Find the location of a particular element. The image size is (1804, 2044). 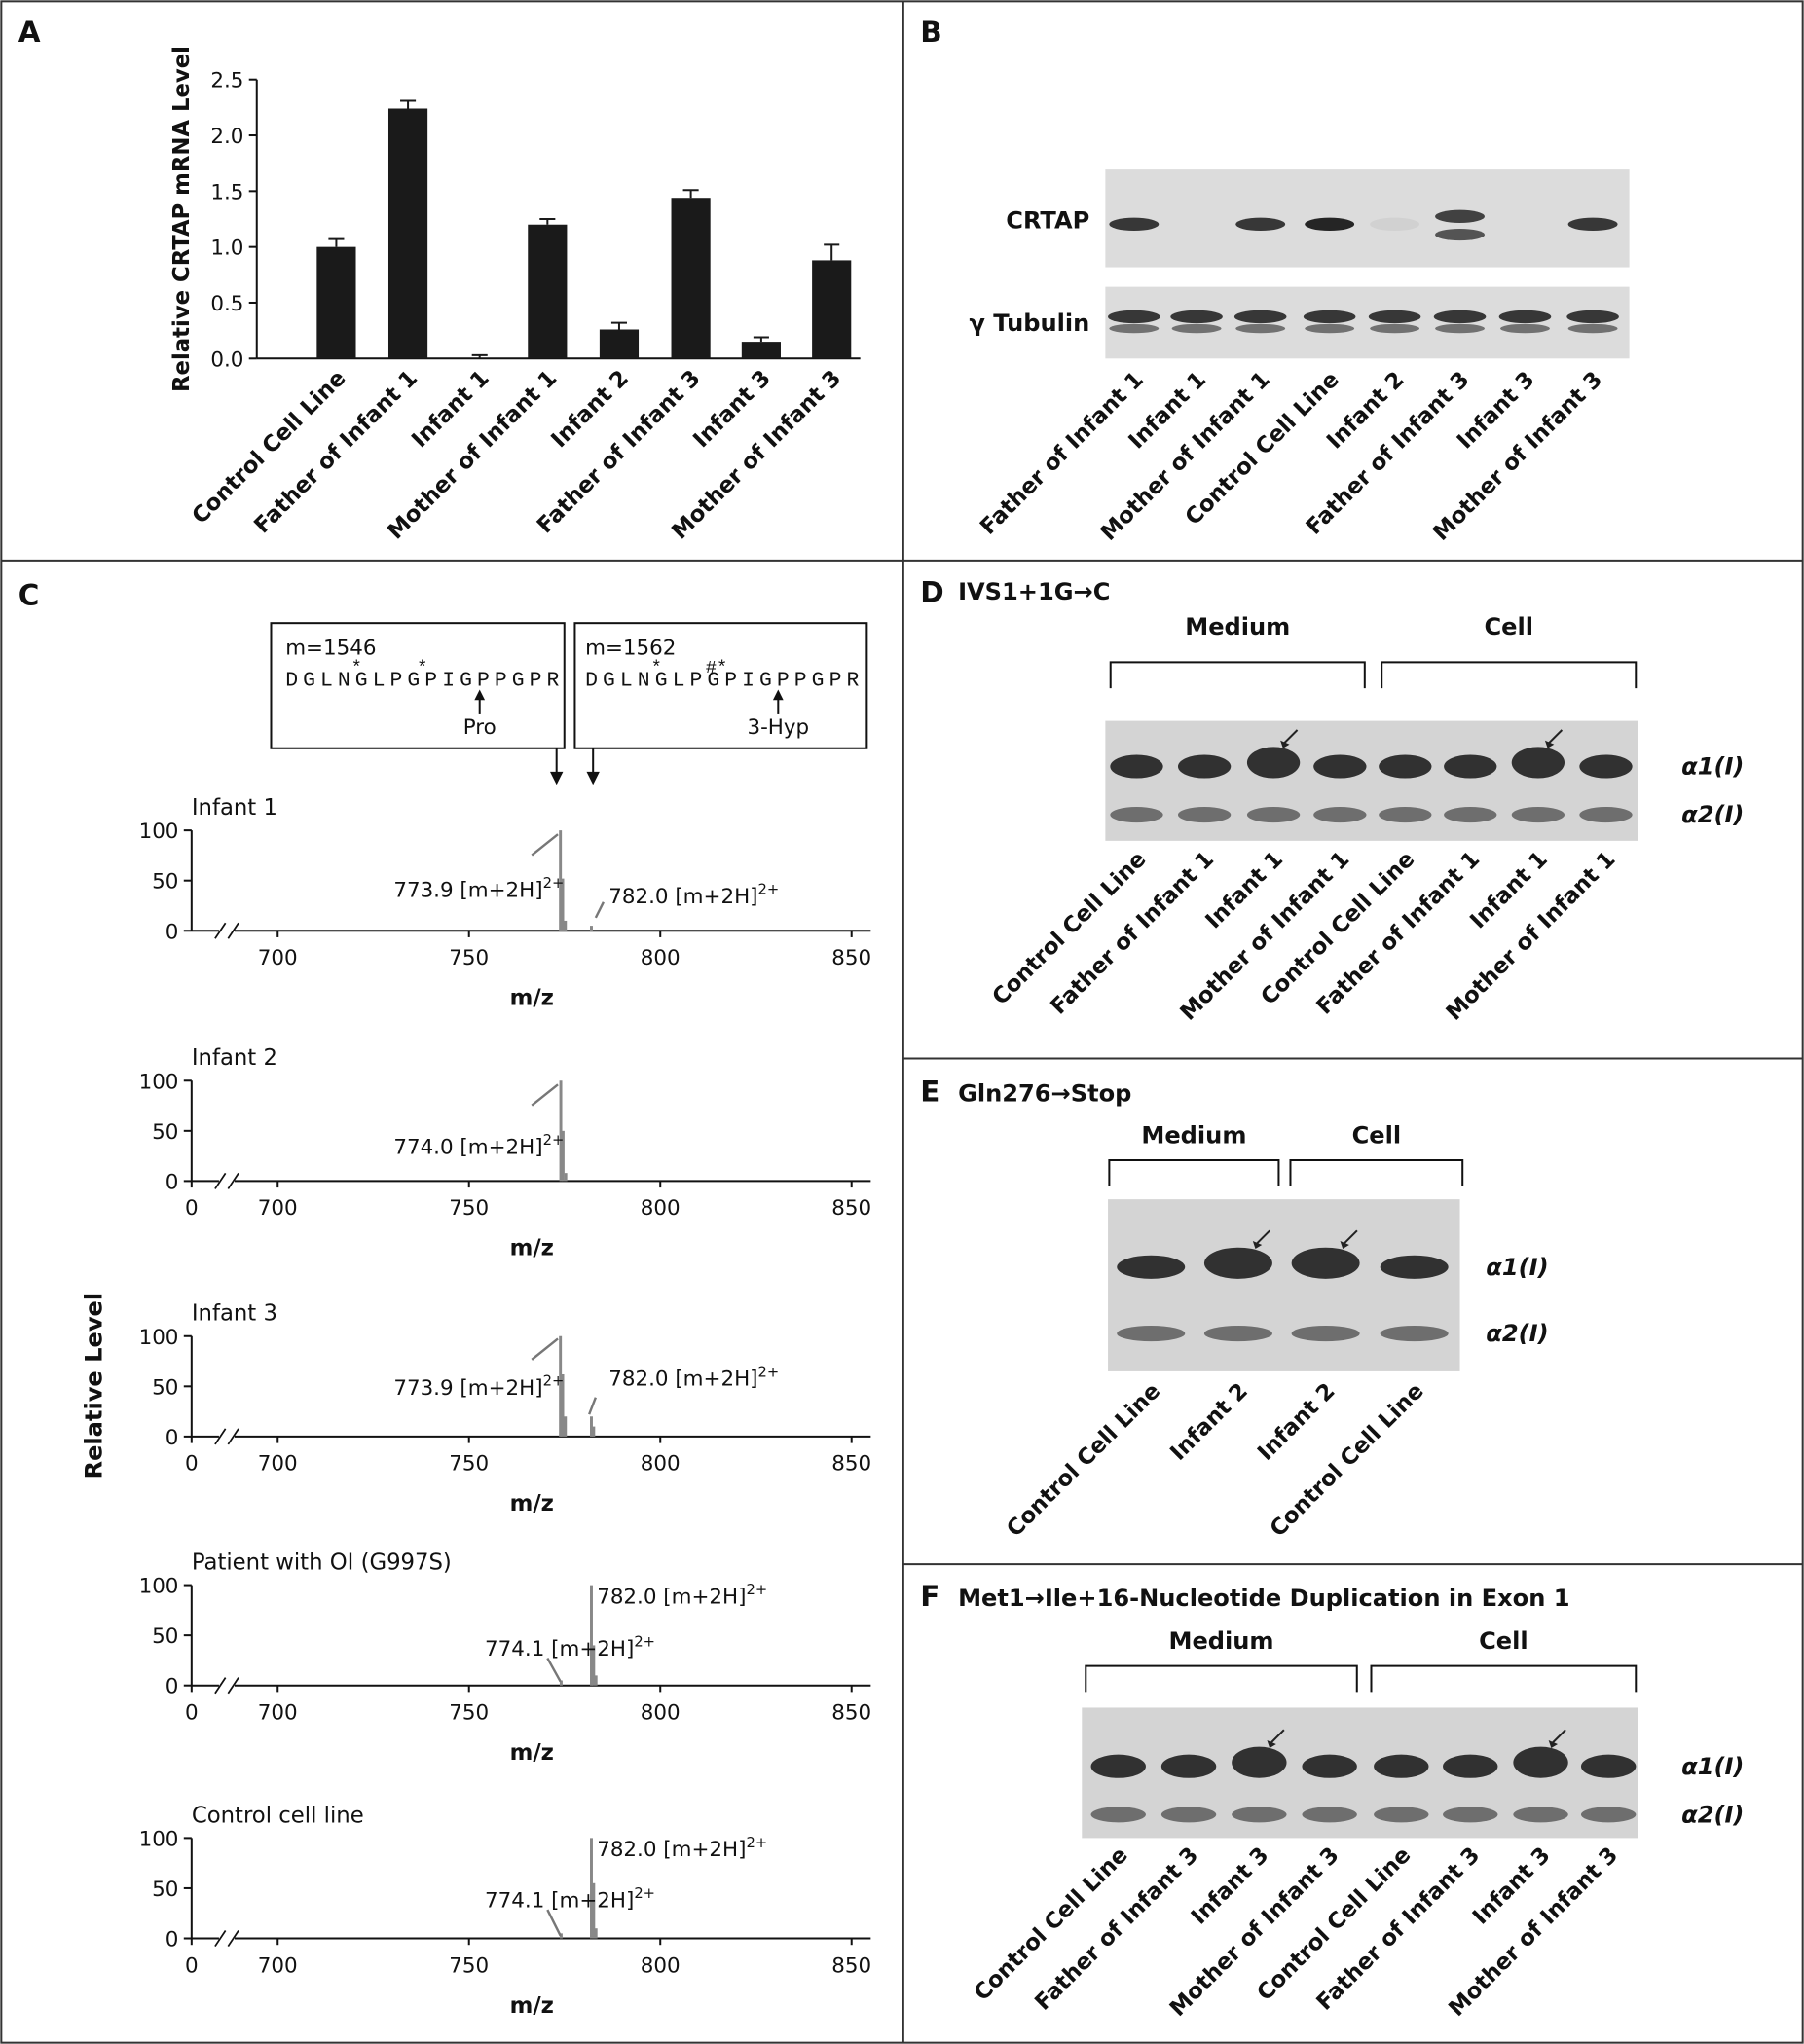

peptide-marks: * #* is located at coordinates (672, 667).